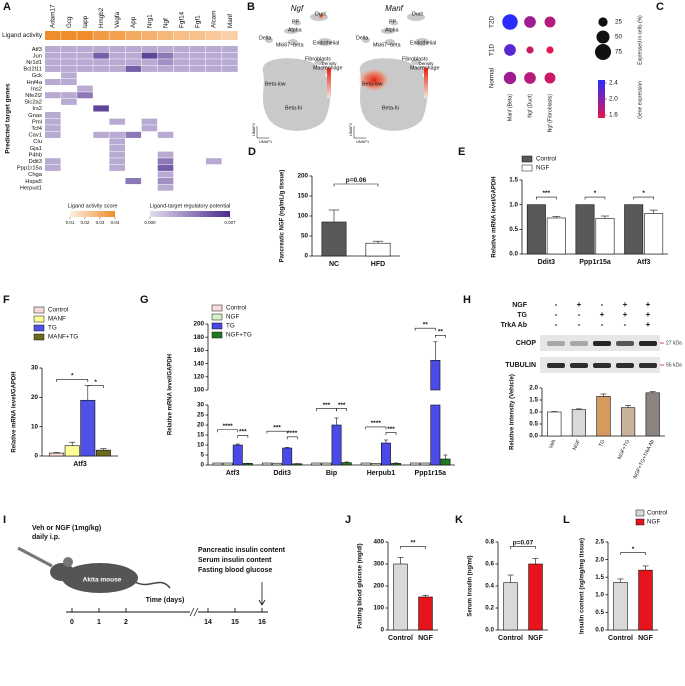 The image size is (685, 686). Describe the element at coordinates (522, 315) in the screenshot. I see `condition-label: TG` at that location.